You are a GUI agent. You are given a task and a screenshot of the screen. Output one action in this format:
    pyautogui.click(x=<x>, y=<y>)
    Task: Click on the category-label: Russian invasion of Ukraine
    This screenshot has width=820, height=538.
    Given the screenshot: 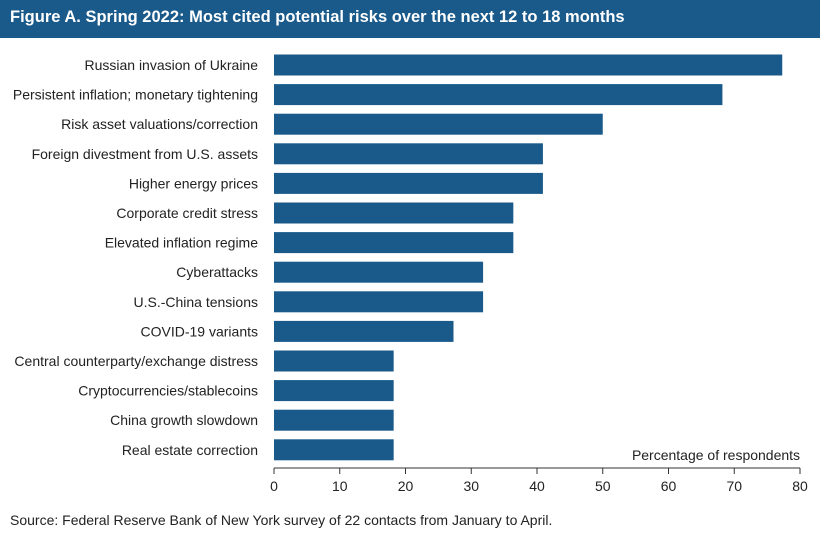 What is the action you would take?
    pyautogui.click(x=171, y=65)
    